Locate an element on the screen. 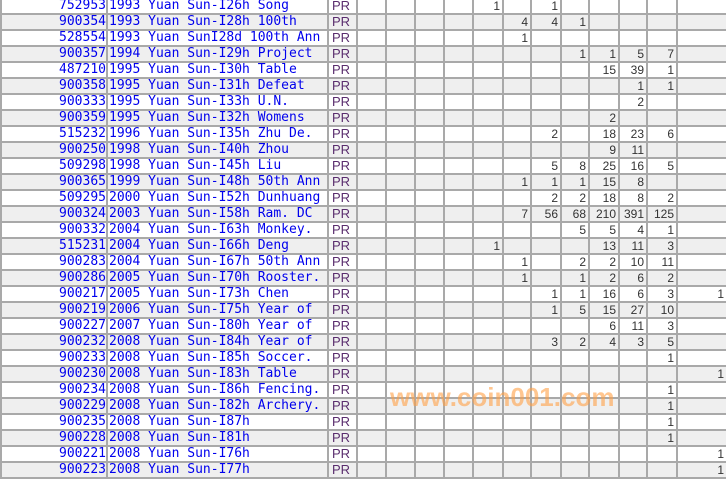 The width and height of the screenshot is (726, 482). coin-description-cell: 1995 Yuan Sun-I30h Table is located at coordinates (217, 70).